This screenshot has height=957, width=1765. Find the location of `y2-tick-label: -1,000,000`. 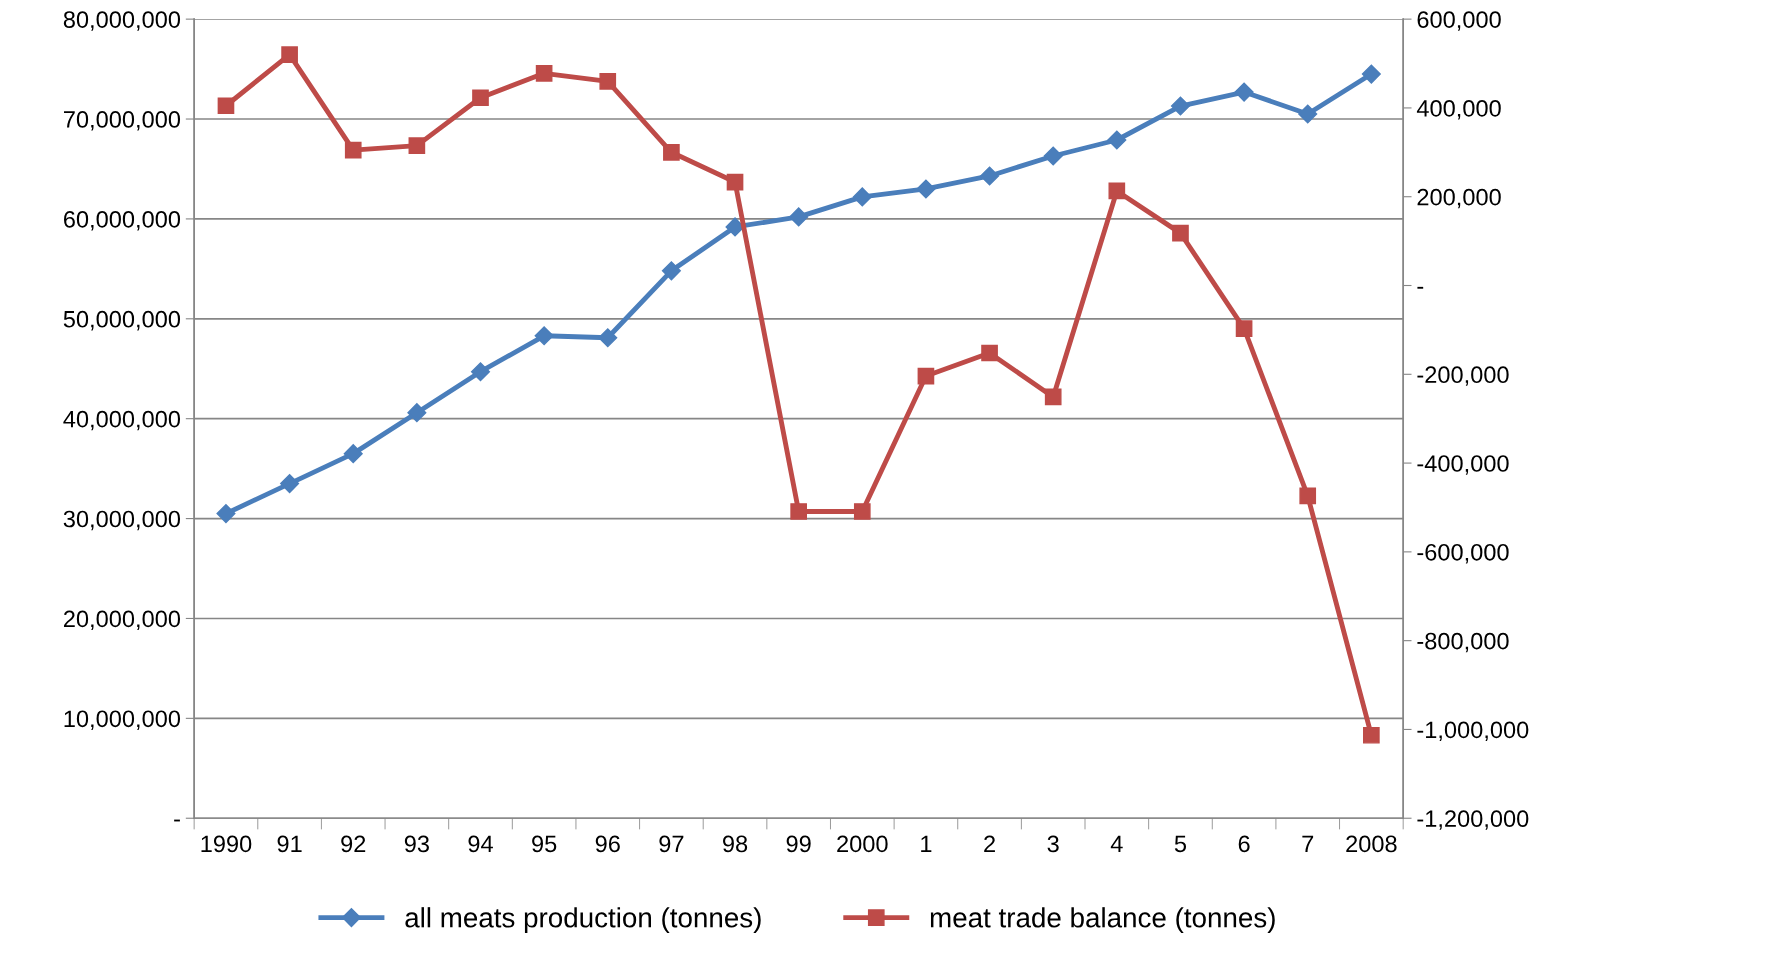

y2-tick-label: -1,000,000 is located at coordinates (1473, 731).